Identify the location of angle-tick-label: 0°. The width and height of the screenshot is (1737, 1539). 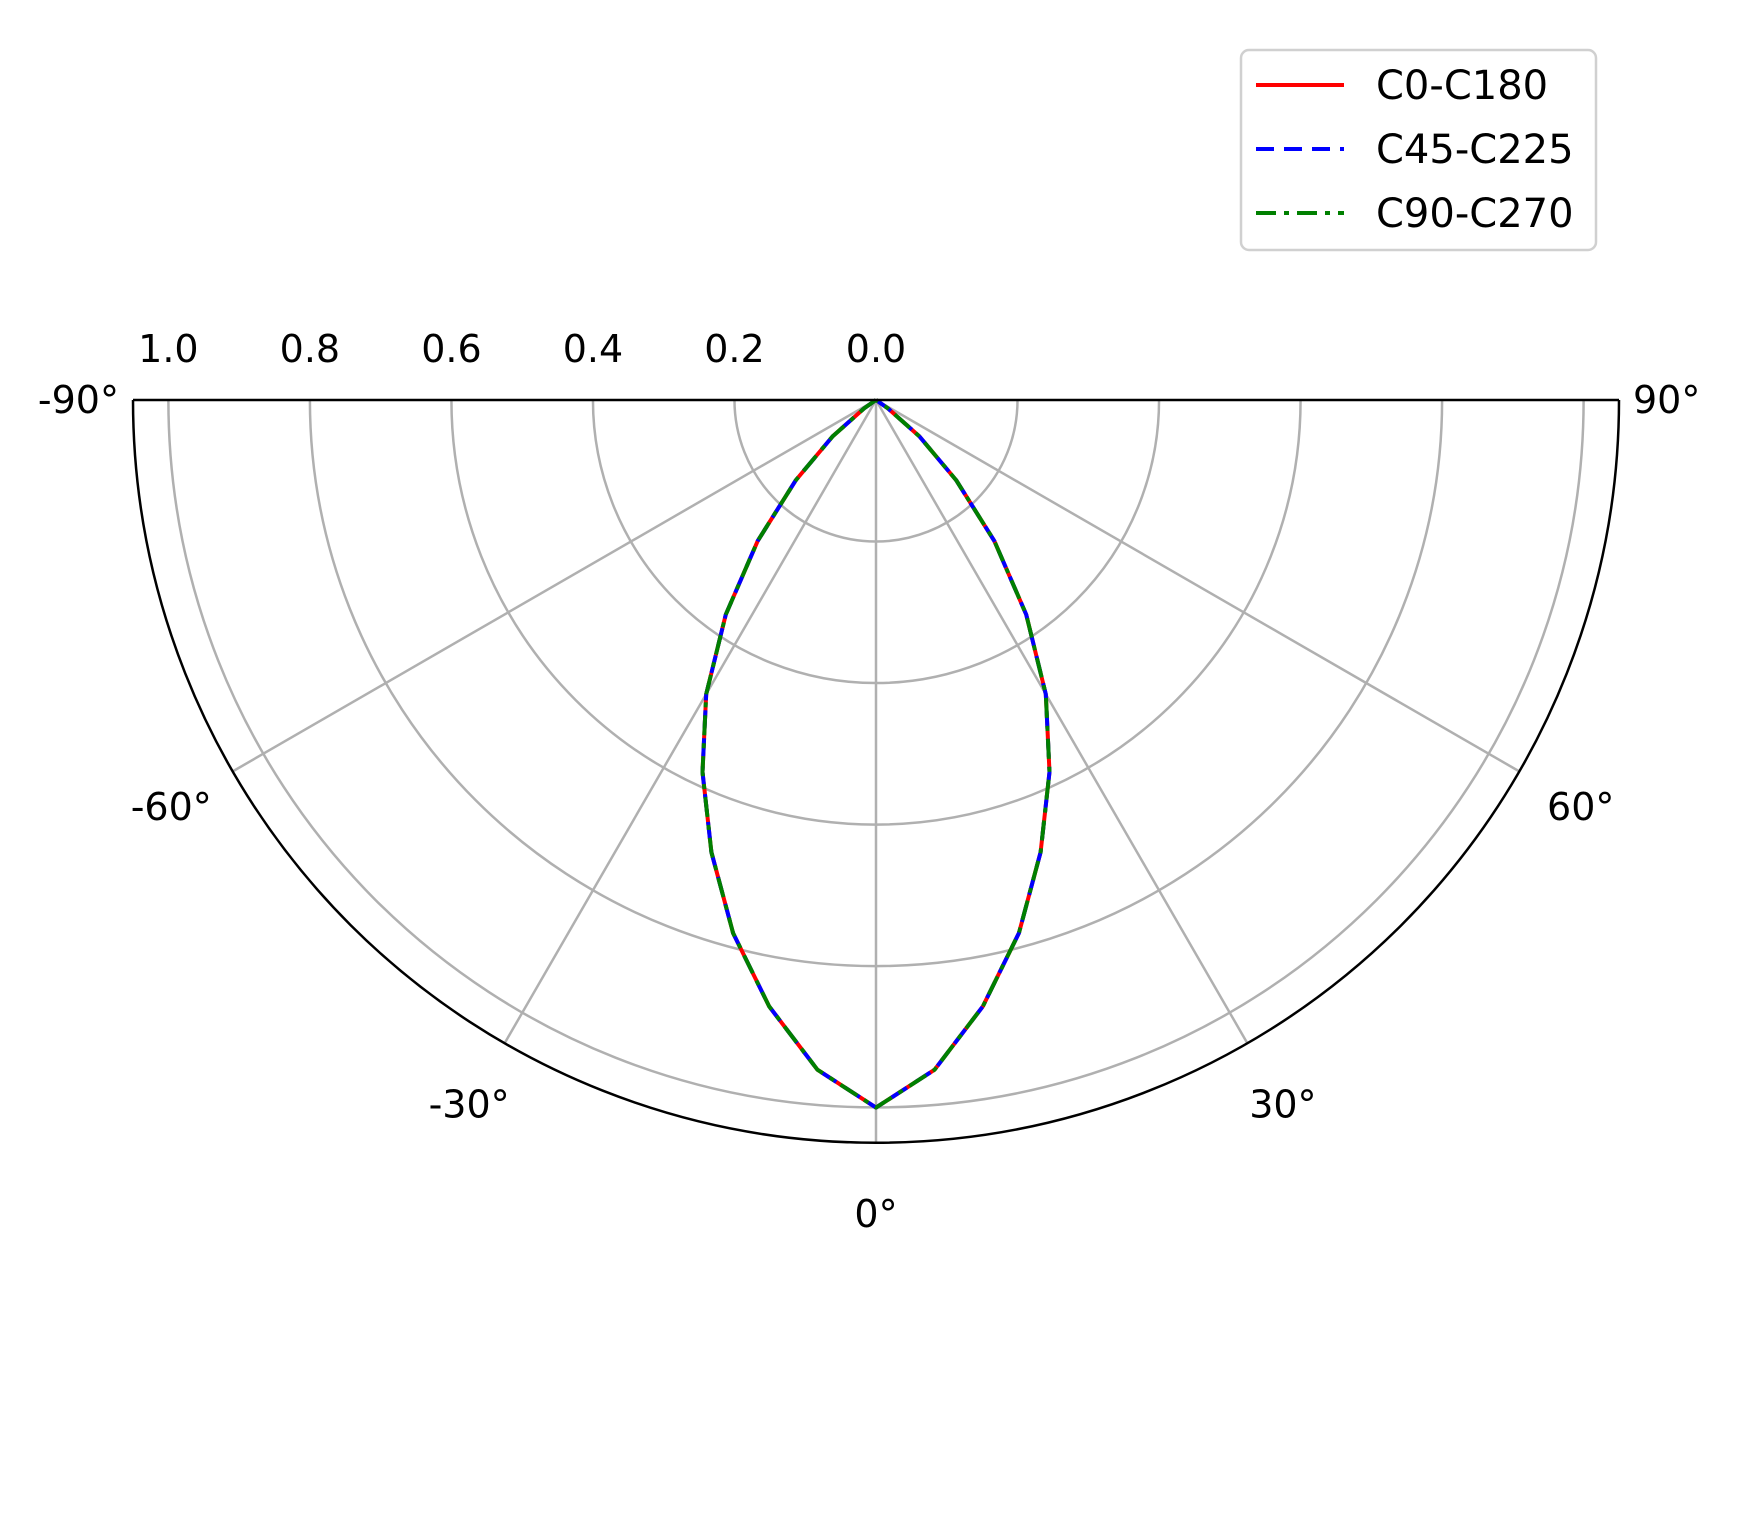
(875, 1214).